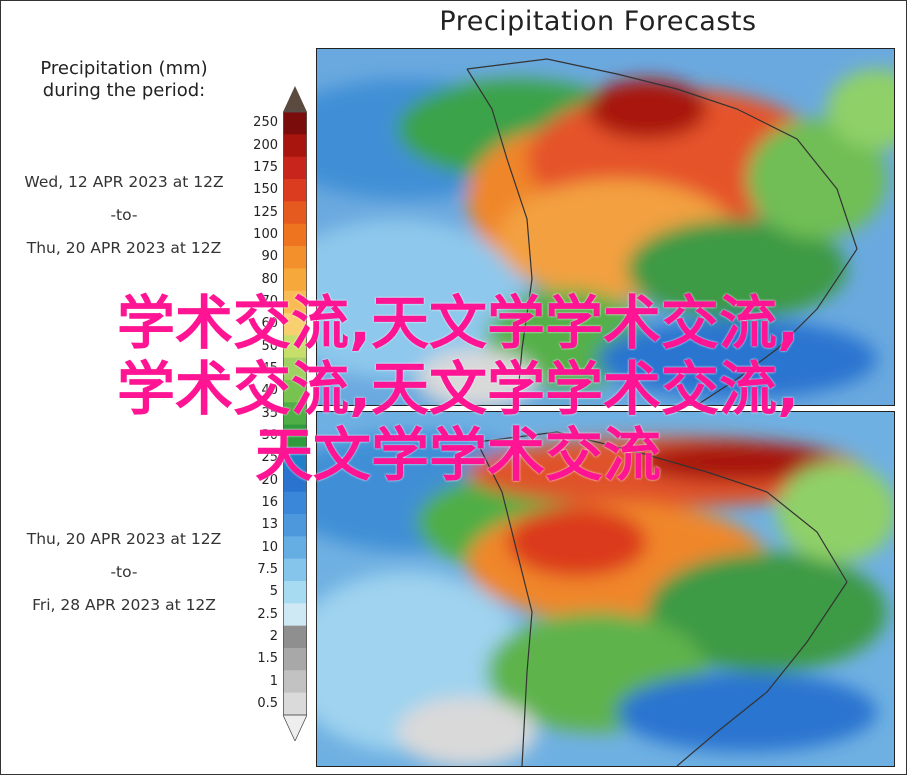 The image size is (907, 775). I want to click on legend-tick-label: 2.5, so click(267, 614).